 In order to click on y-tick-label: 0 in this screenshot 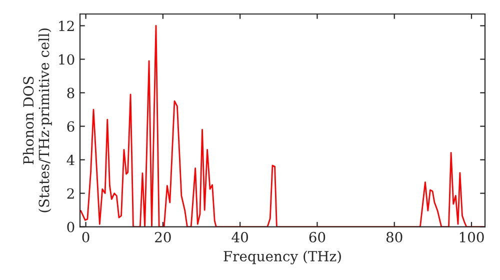, I will do `click(70, 227)`.